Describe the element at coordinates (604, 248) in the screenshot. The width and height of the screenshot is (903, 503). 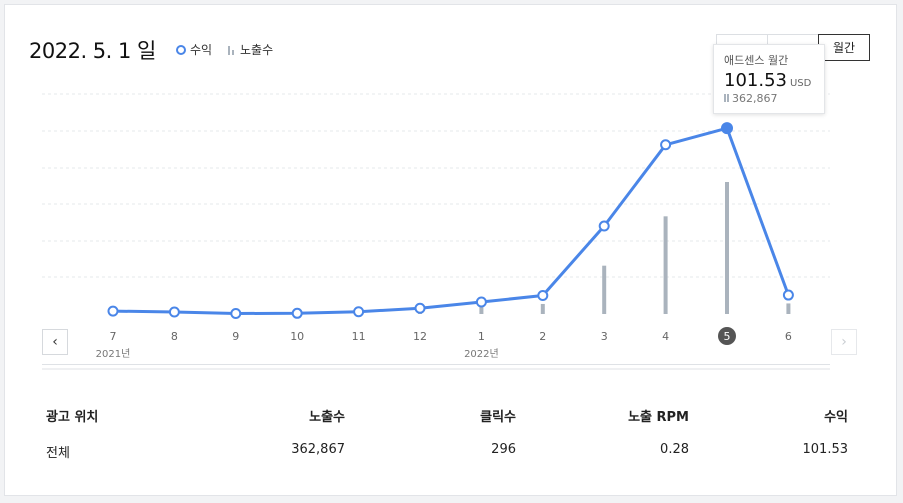
I see `impressions-bars` at that location.